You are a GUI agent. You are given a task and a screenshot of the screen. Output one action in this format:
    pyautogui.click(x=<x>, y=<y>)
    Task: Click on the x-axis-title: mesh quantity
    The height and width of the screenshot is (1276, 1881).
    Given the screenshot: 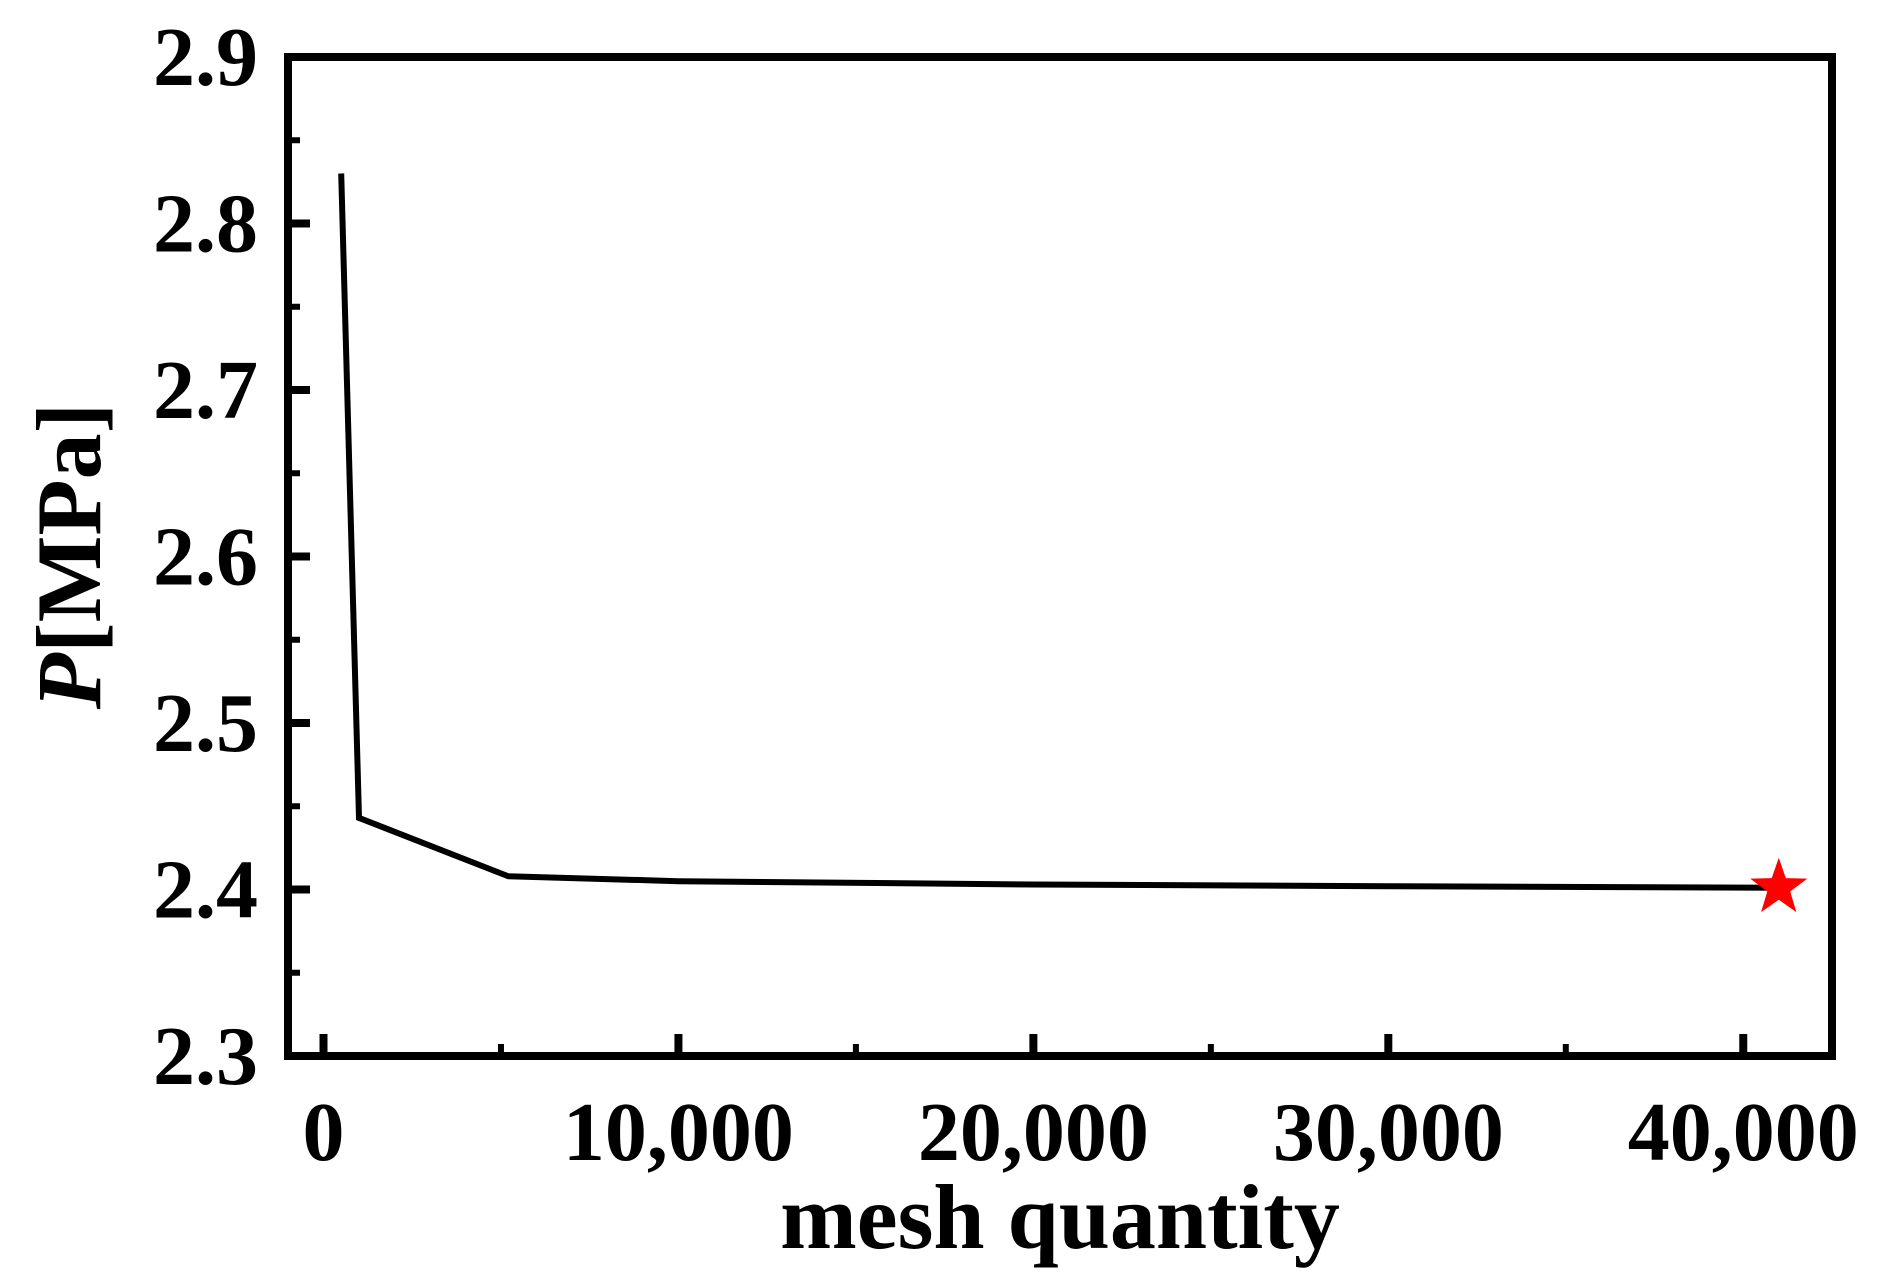 What is the action you would take?
    pyautogui.click(x=1060, y=1217)
    